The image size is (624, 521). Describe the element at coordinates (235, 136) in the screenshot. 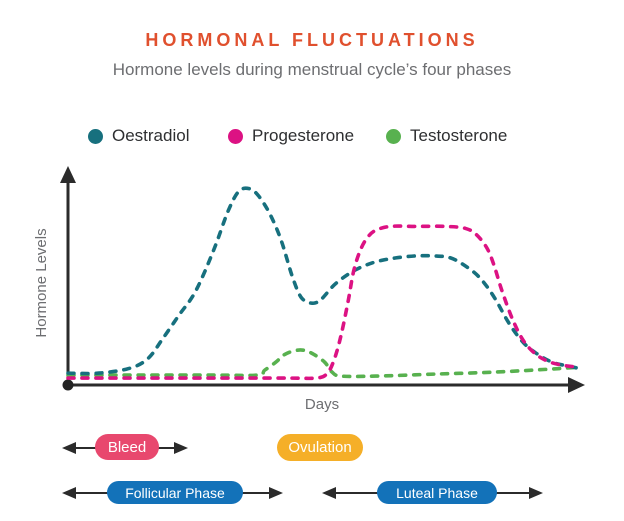

I see `progesterone-dot-icon` at that location.